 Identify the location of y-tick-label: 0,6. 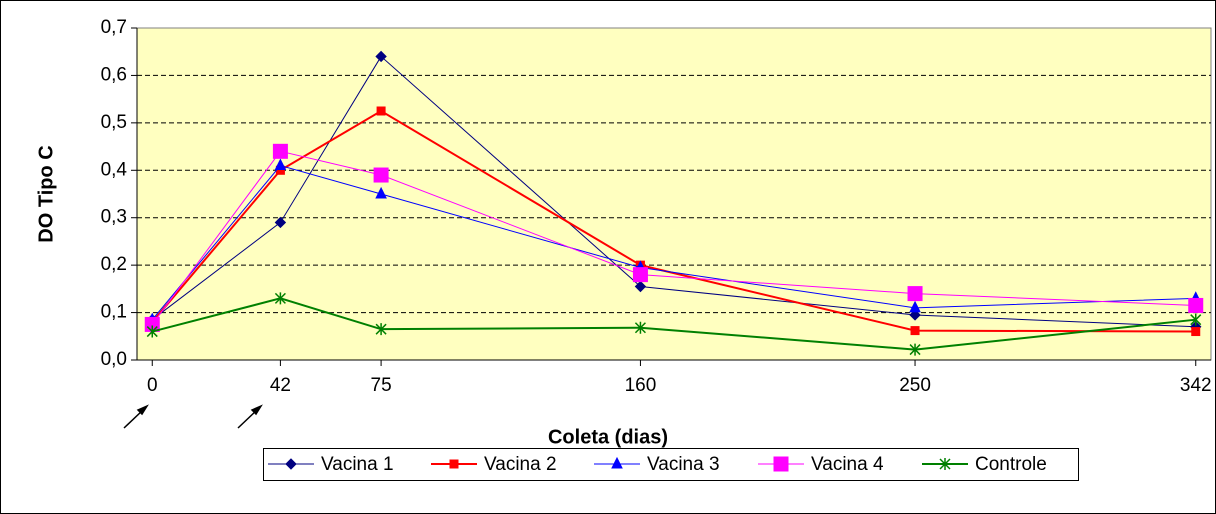
(114, 74).